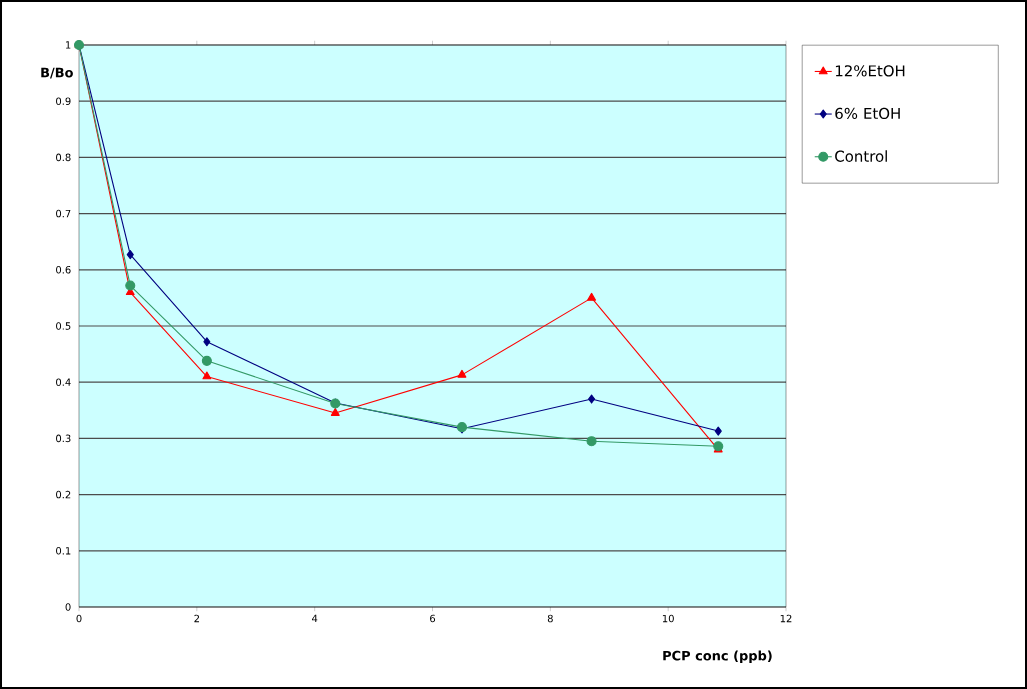  What do you see at coordinates (63, 438) in the screenshot?
I see `y-tick-label: 0.3` at bounding box center [63, 438].